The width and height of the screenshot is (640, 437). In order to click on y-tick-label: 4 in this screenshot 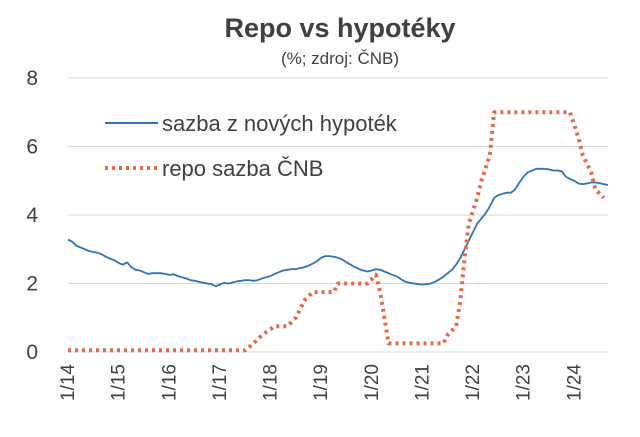, I will do `click(32, 215)`.